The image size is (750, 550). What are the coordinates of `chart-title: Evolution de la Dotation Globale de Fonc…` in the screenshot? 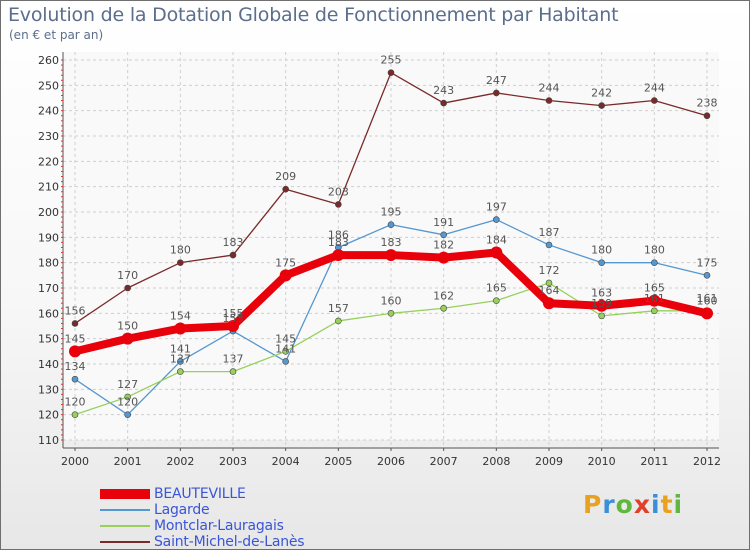 It's located at (313, 15).